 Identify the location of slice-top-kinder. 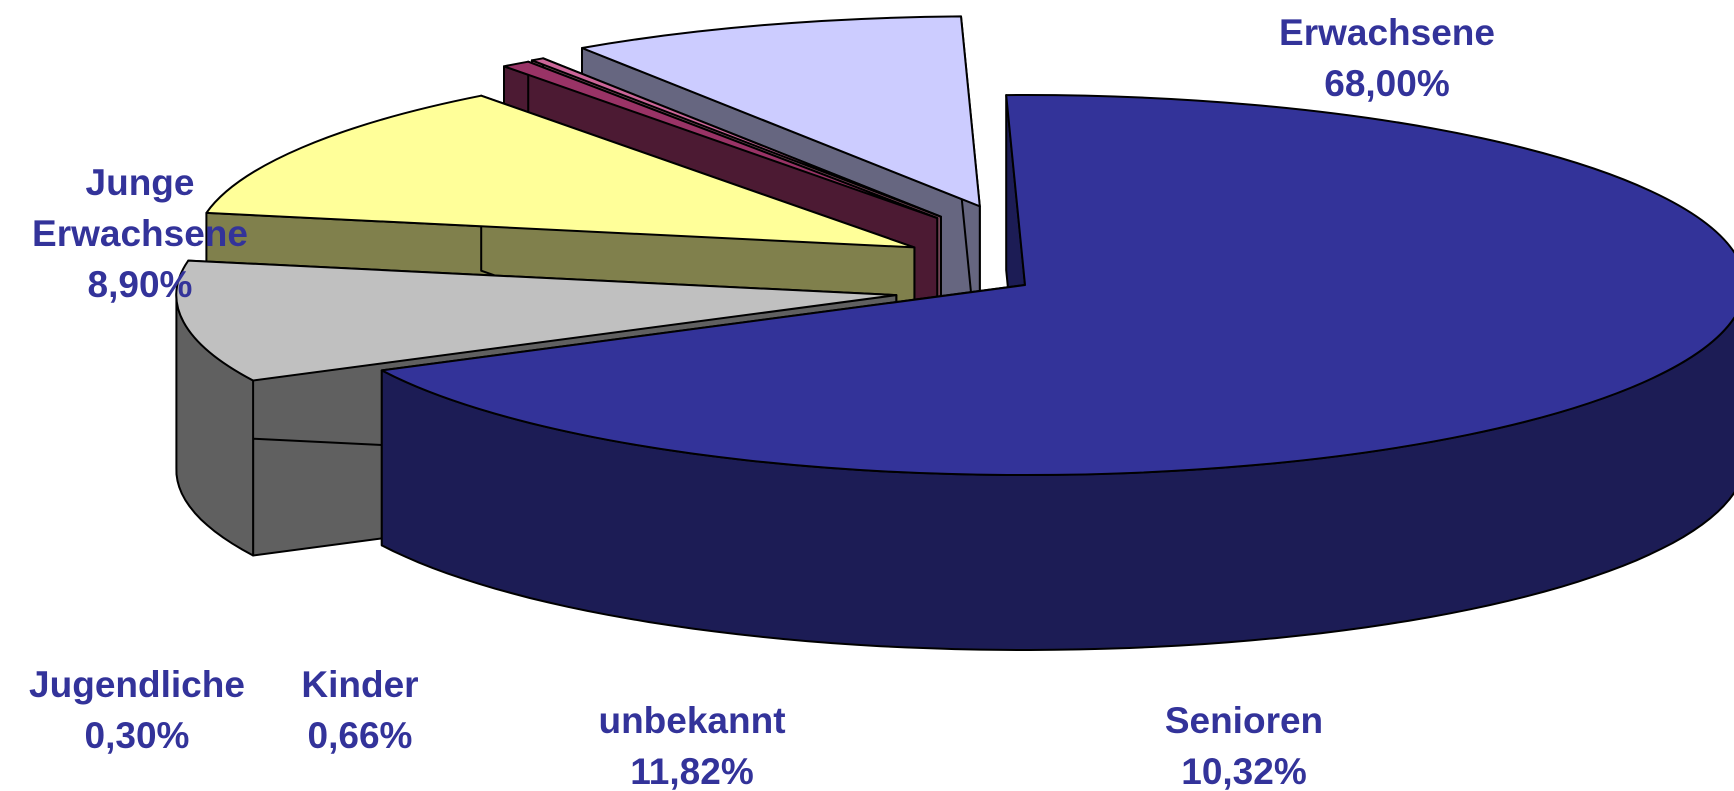
(721, 140).